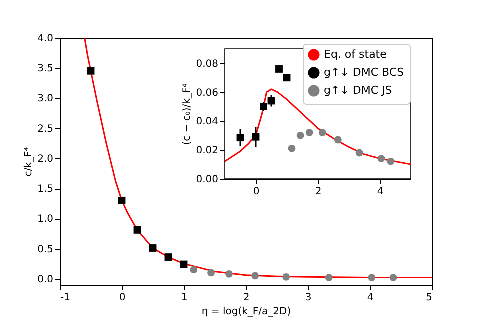 Image resolution: width=480 pixels, height=320 pixels. What do you see at coordinates (46, 39) in the screenshot?
I see `y-tick-label: 4.0` at bounding box center [46, 39].